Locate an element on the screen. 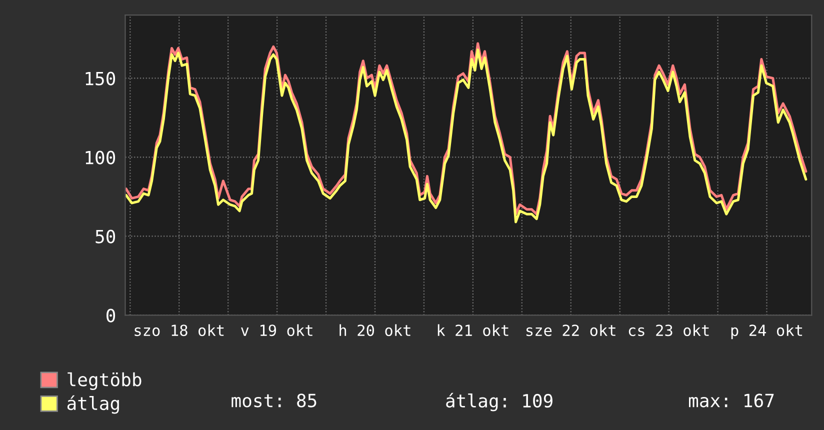  y-tick-label: 150 is located at coordinates (101, 79).